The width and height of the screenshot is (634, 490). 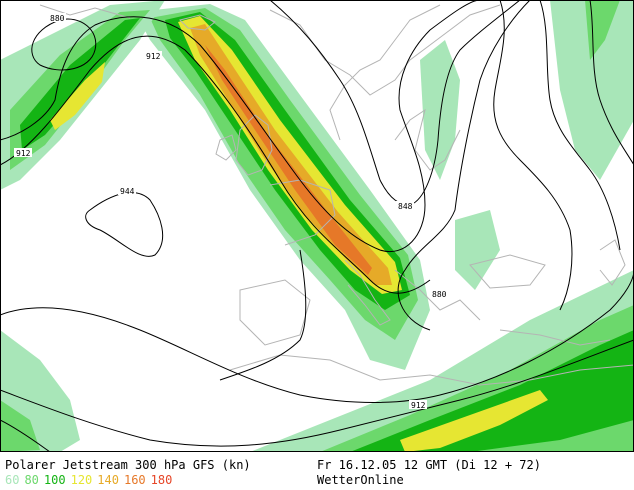 What do you see at coordinates (427, 139) in the screenshot?
I see `coastline-baltic` at bounding box center [427, 139].